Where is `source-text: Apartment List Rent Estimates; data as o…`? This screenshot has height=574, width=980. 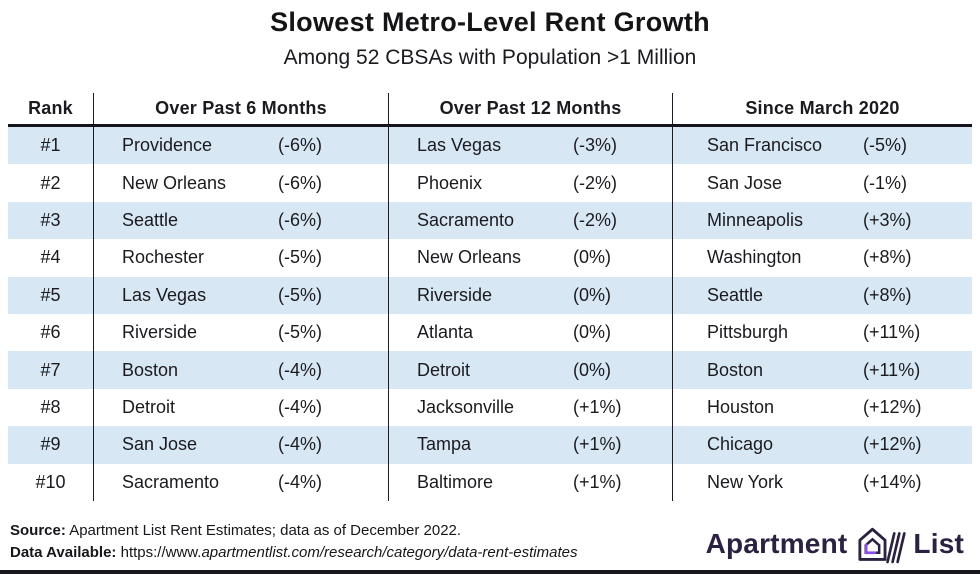
source-text: Apartment List Rent Estimates; data as o… is located at coordinates (263, 530).